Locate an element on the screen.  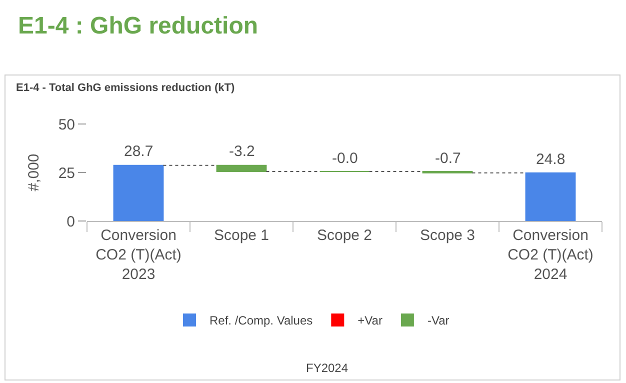
x-tick-label: Conversion CO2 (T)(Act) 2023 is located at coordinates (139, 255).